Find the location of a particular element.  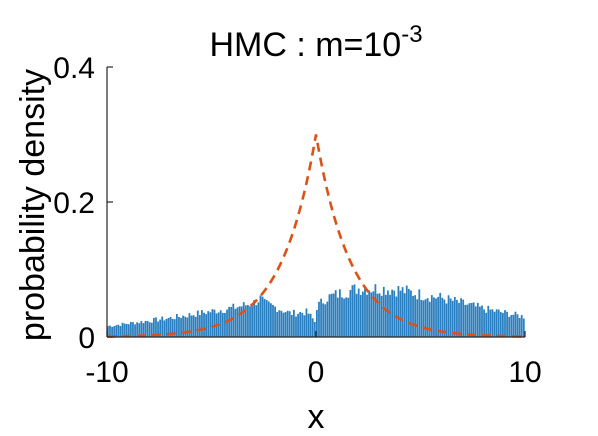

y-tick-label: 0.2 is located at coordinates (74, 203).